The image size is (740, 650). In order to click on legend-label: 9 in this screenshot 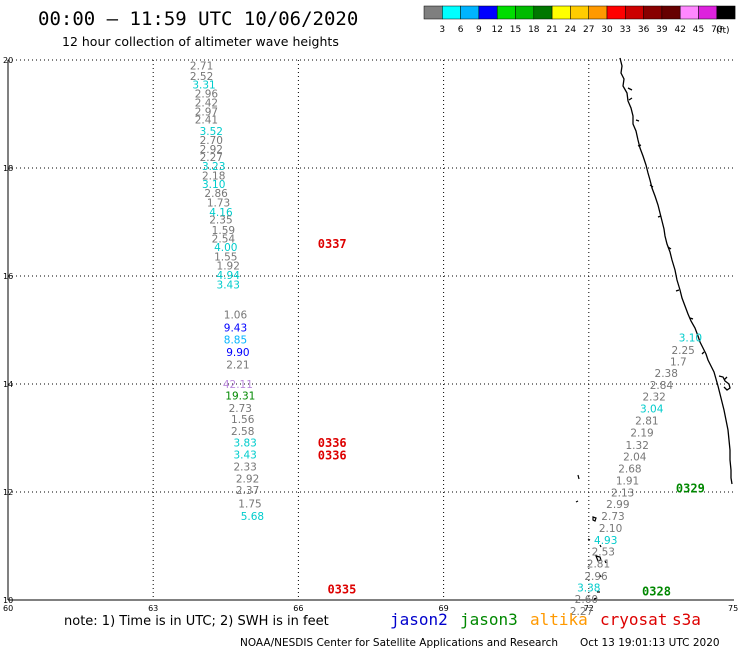, I will do `click(479, 30)`.